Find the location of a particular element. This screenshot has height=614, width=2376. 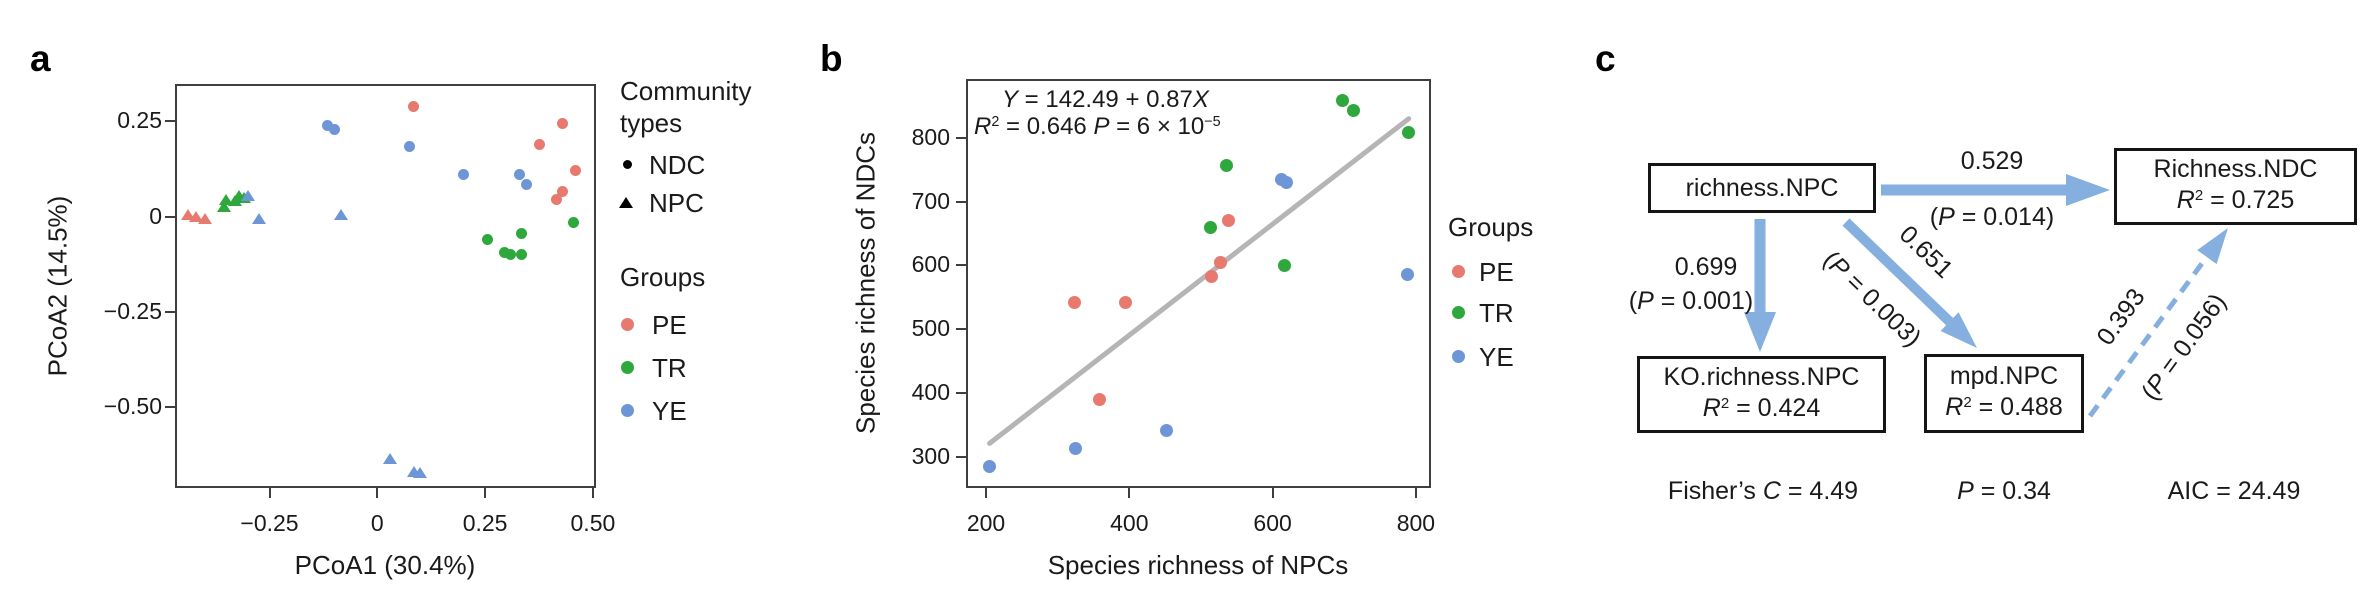

fishers-c-statistic: Fisher’s C = 4.49 is located at coordinates (1763, 491).